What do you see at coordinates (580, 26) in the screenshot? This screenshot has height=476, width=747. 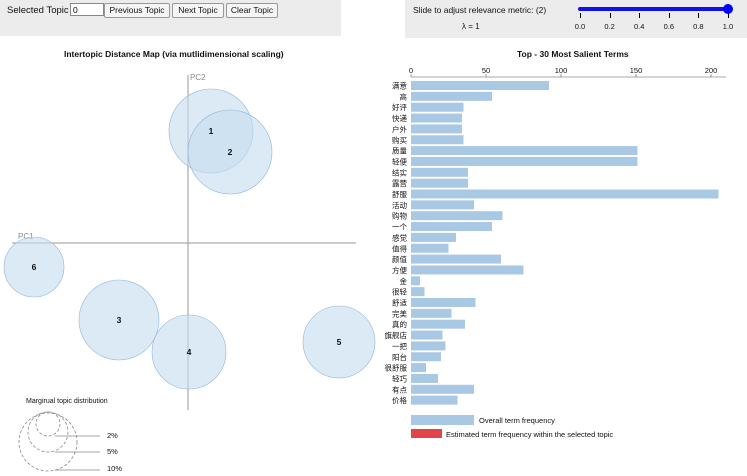 I see `slider-tick-label: 0.0` at bounding box center [580, 26].